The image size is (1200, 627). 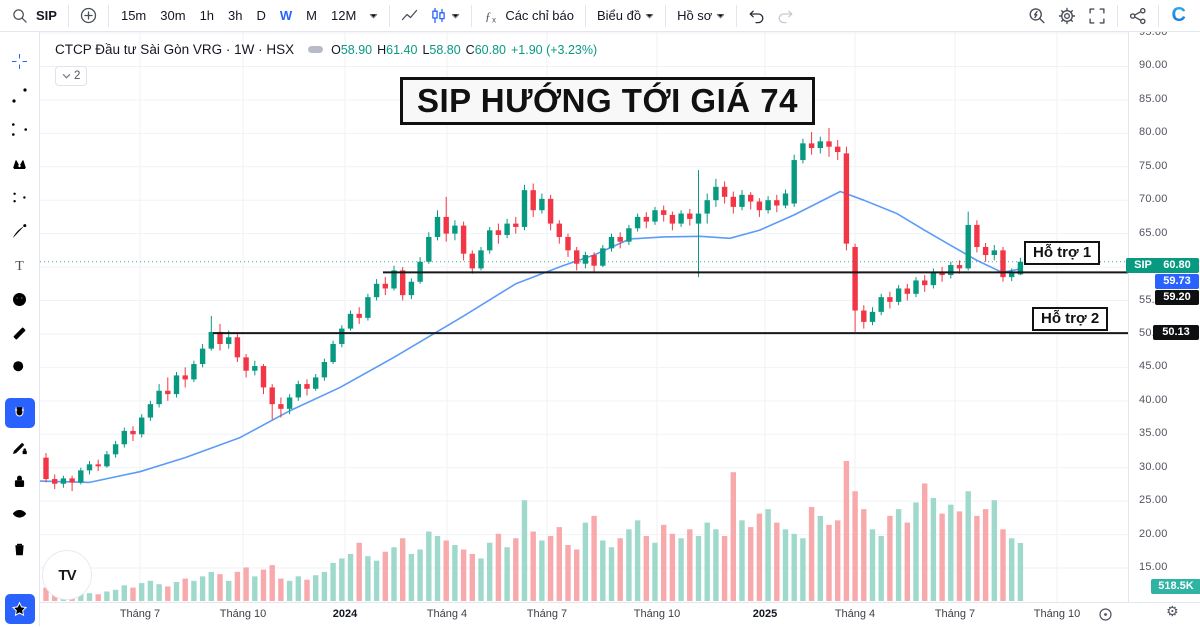 I want to click on forecast-tool-button, so click(x=20, y=197).